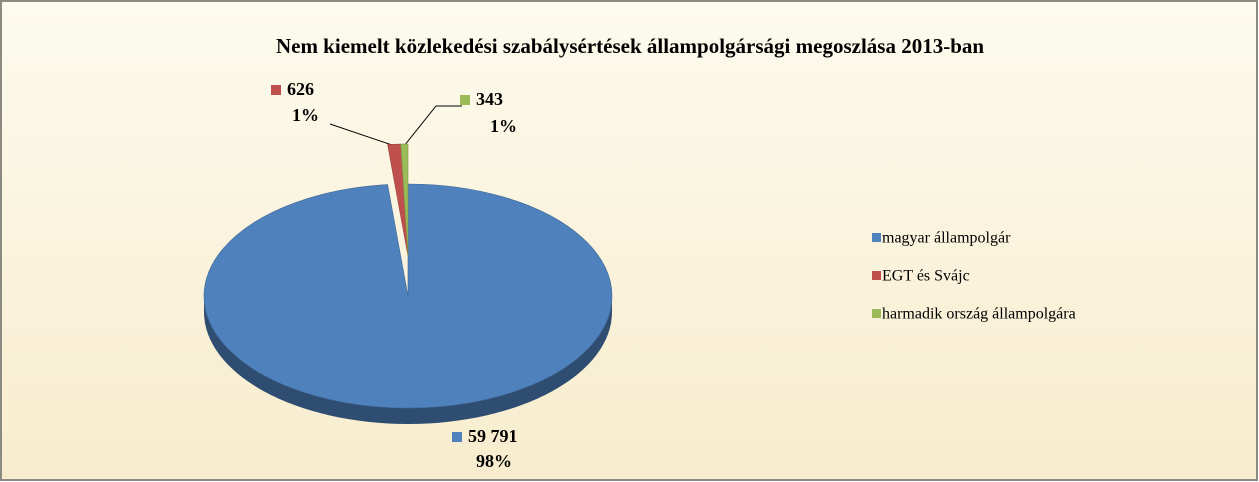 This screenshot has width=1259, height=482. What do you see at coordinates (493, 436) in the screenshot?
I see `data-label: 59 791` at bounding box center [493, 436].